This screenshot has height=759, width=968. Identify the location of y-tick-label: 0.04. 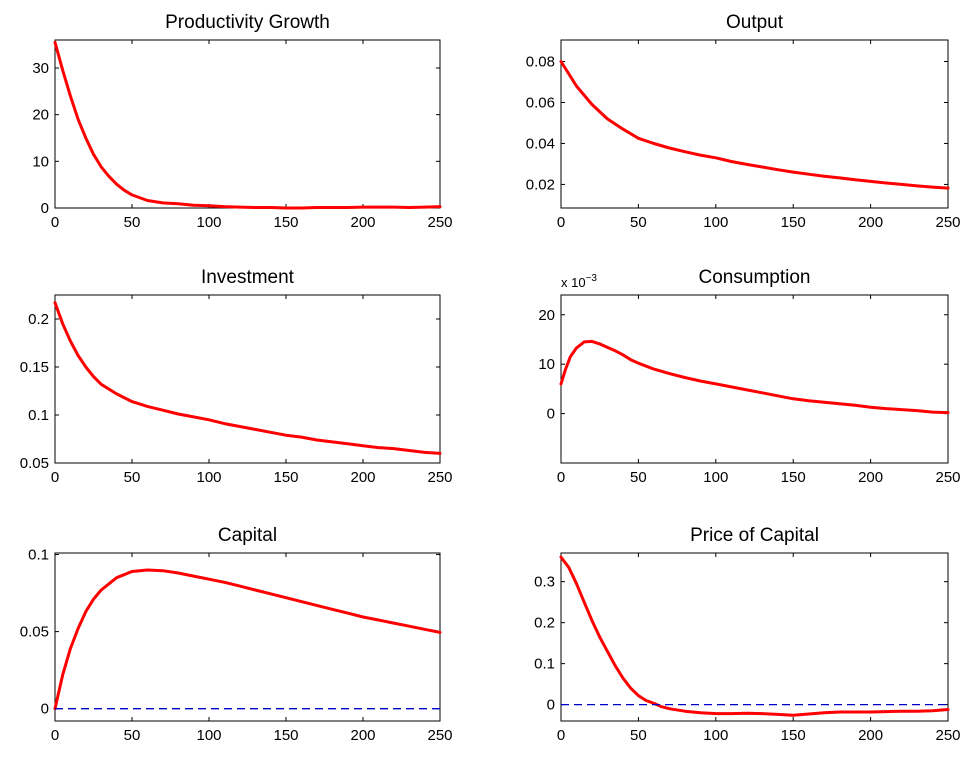
(540, 143).